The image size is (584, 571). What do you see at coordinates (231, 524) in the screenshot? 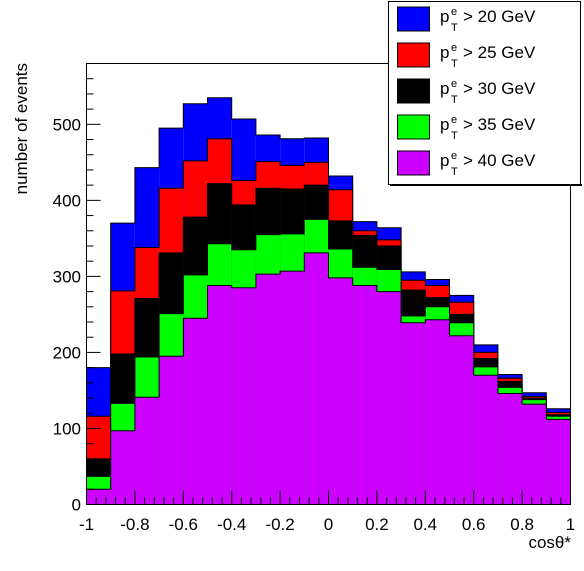
I see `x-tick-label: -0.4` at bounding box center [231, 524].